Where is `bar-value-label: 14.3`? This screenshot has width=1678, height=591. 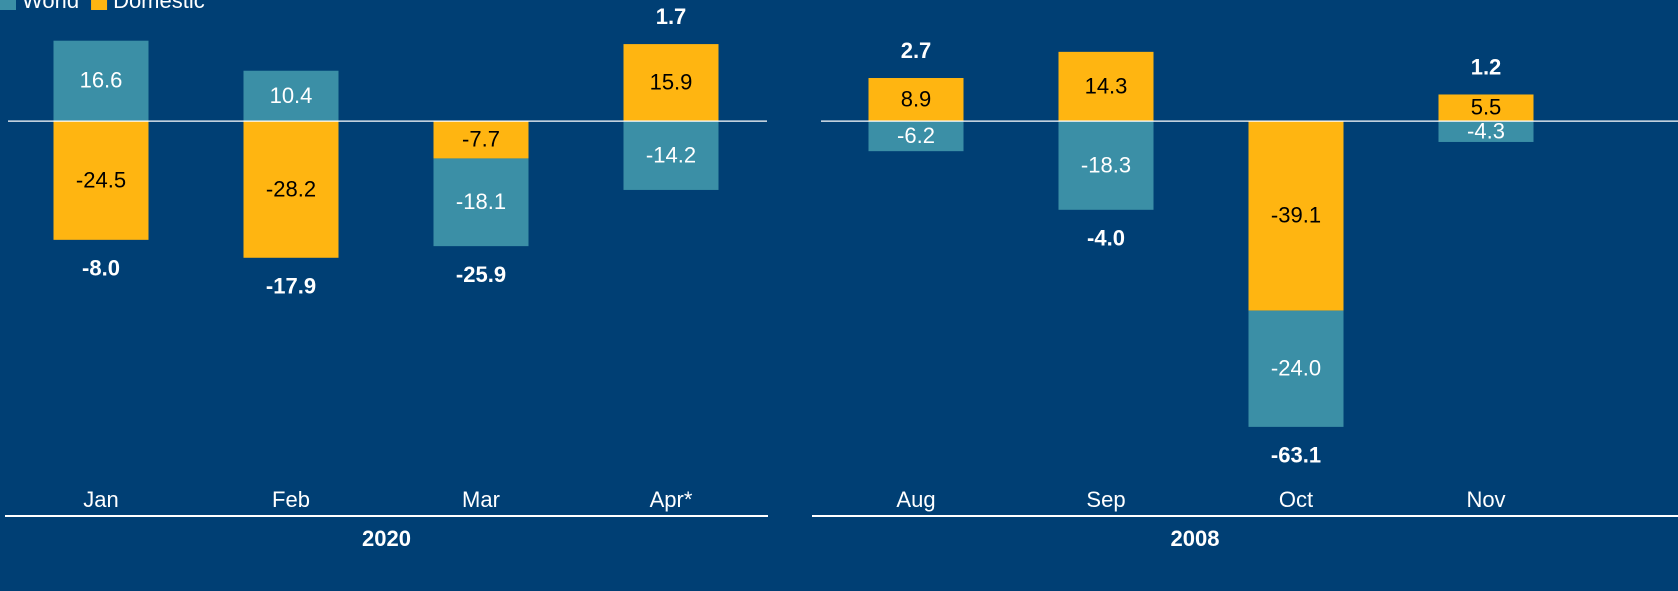 bar-value-label: 14.3 is located at coordinates (1106, 85).